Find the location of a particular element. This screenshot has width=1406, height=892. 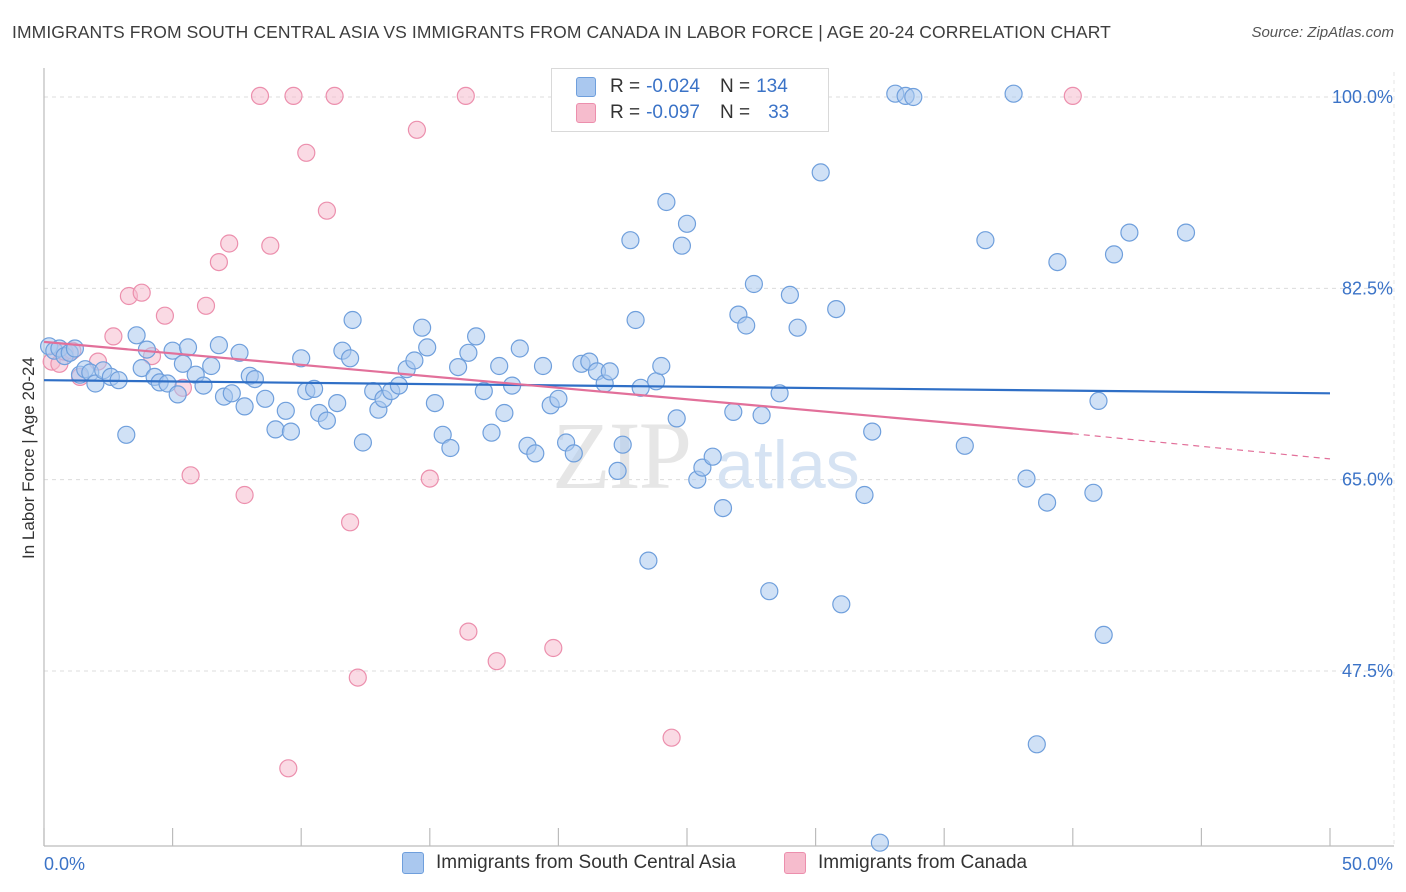

y-tick-label: 82.5% is located at coordinates (1367, 288).